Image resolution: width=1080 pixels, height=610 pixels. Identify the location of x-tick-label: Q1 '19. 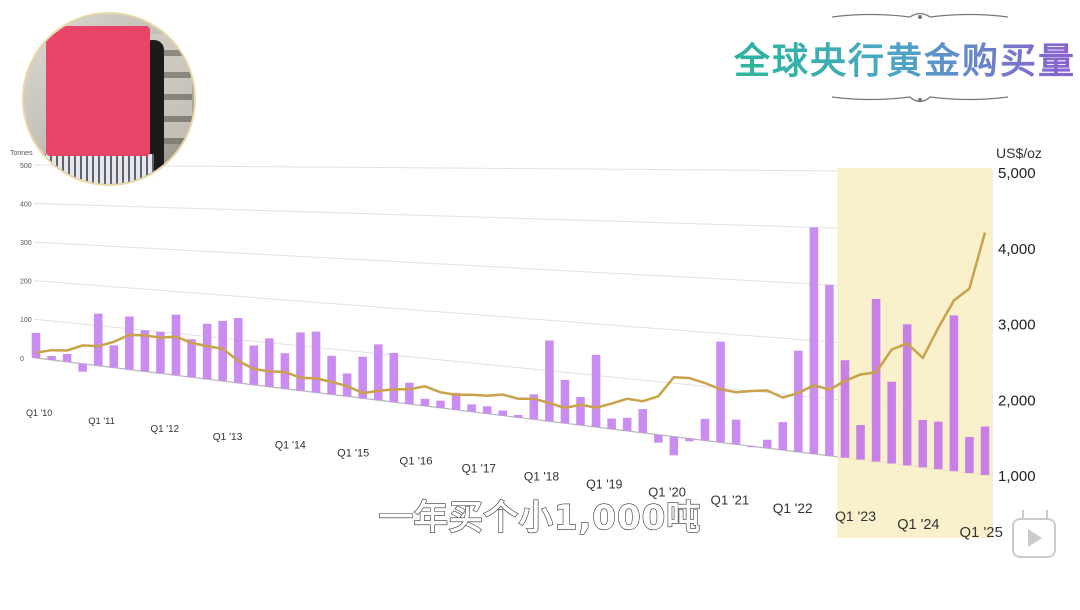
(604, 485).